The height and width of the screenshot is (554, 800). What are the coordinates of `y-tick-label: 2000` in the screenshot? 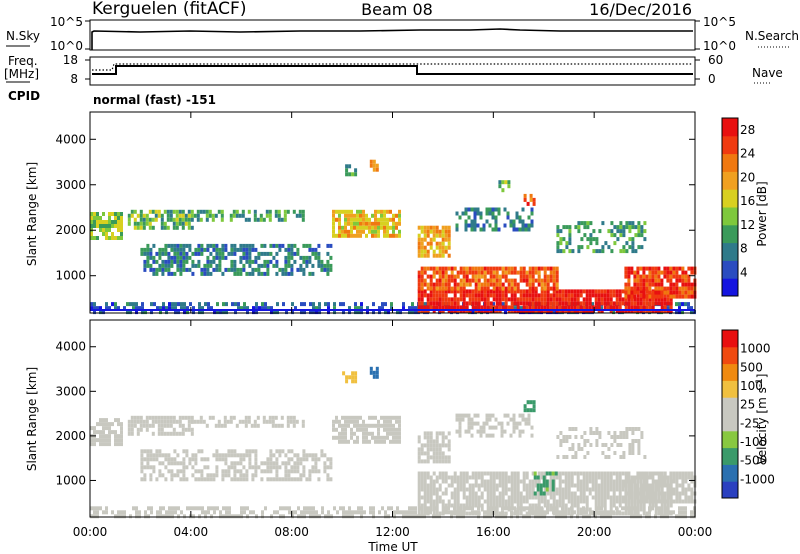 It's located at (70, 230).